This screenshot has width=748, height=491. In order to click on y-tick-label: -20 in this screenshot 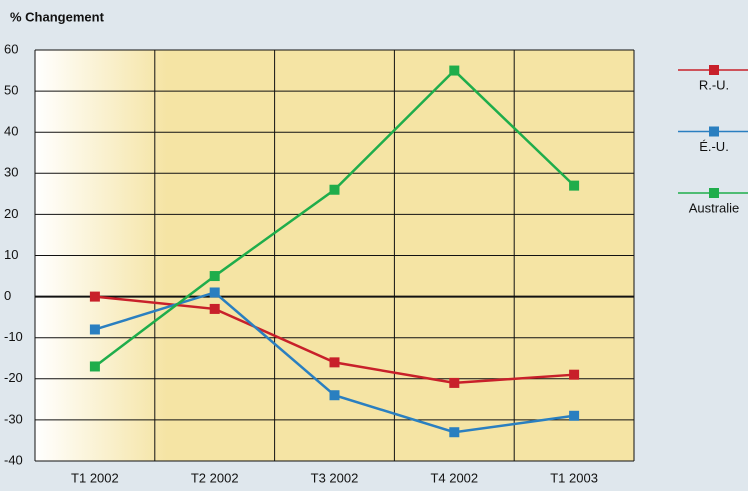, I will do `click(13, 377)`.